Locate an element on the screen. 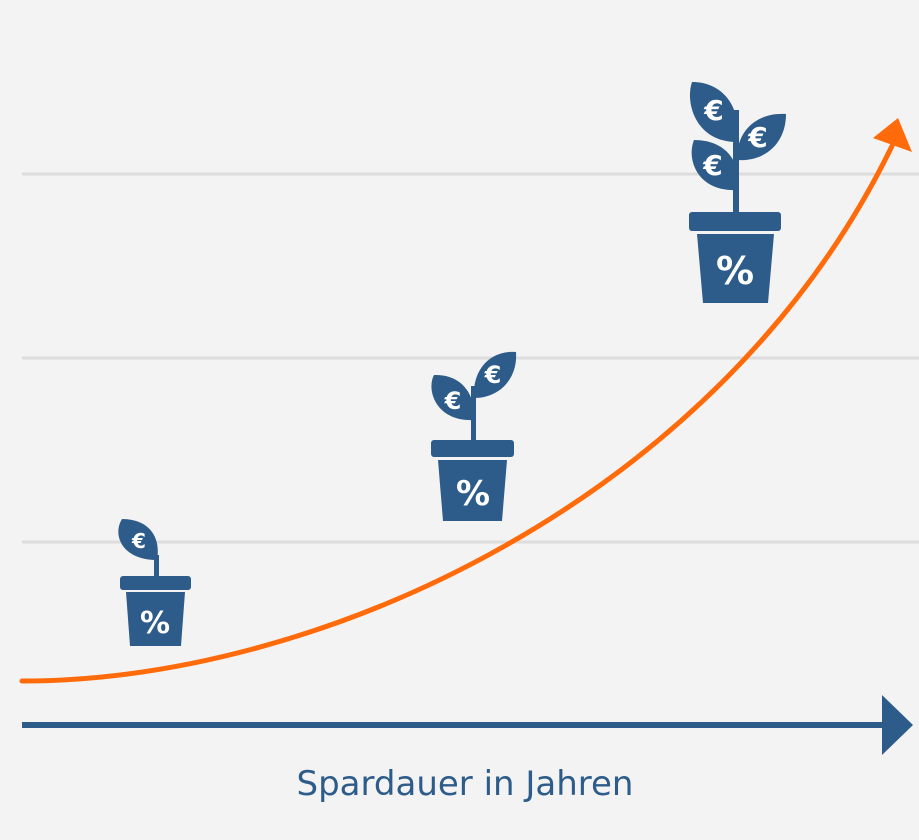 The height and width of the screenshot is (840, 919). small-plant-leaf is located at coordinates (138, 539).